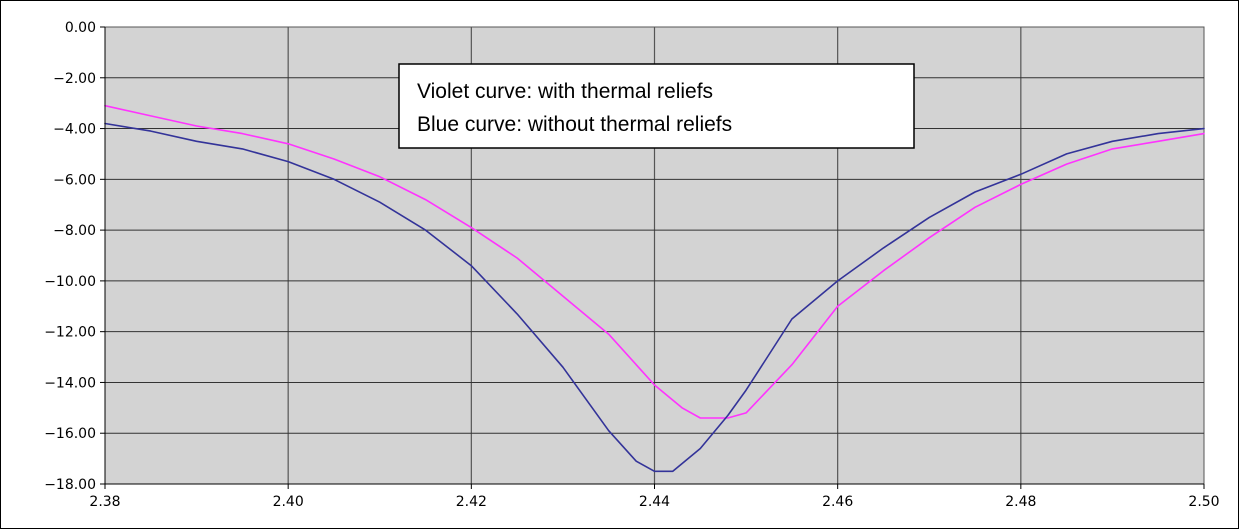 Image resolution: width=1239 pixels, height=529 pixels. I want to click on y-tick-label: −18.00, so click(70, 485).